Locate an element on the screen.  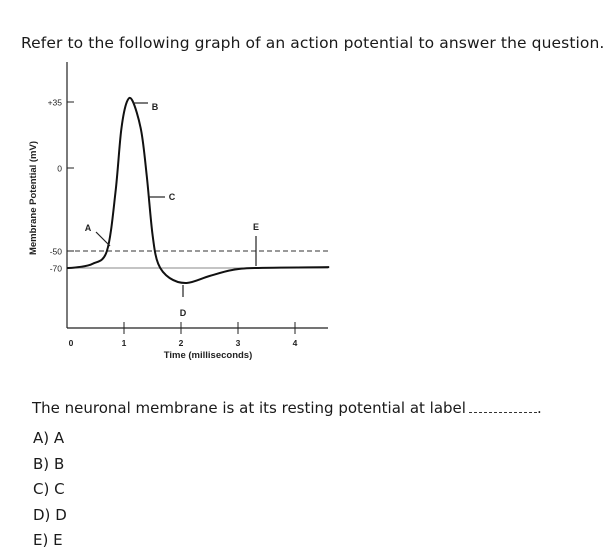
option-e: E) E is located at coordinates (50, 543).